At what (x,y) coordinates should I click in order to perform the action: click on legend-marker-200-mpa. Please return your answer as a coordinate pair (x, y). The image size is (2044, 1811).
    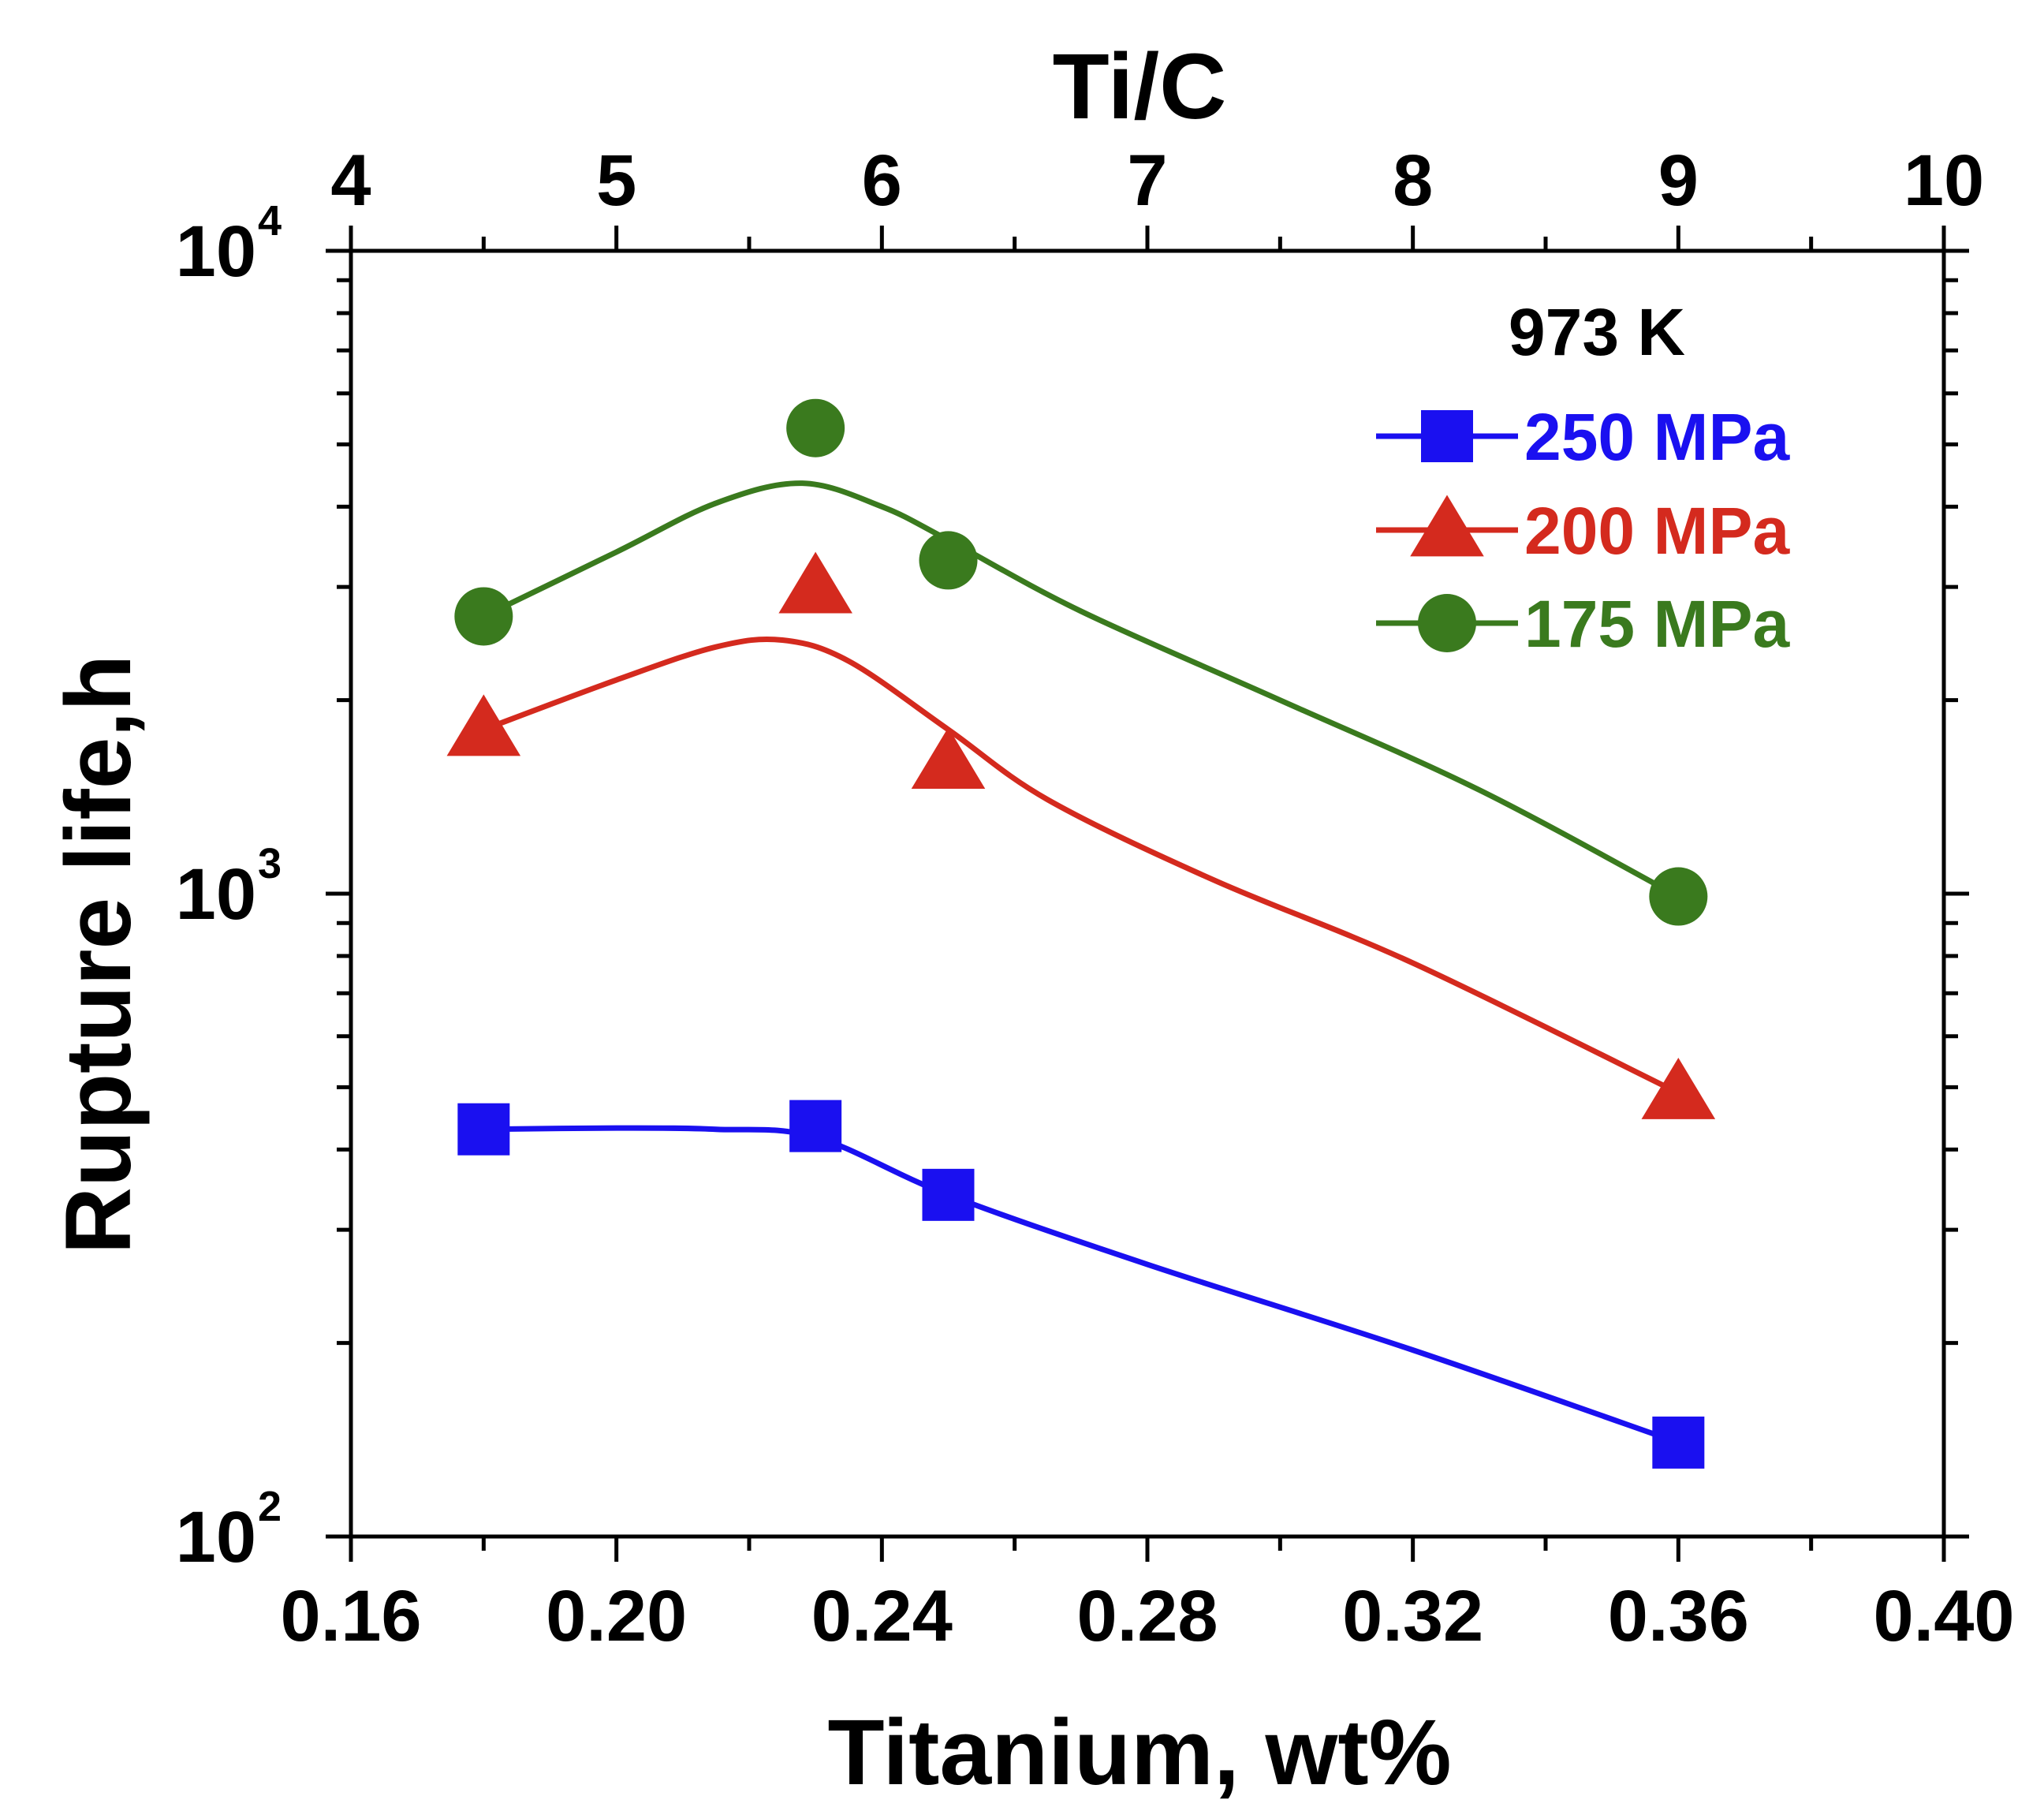
    Looking at the image, I should click on (1447, 526).